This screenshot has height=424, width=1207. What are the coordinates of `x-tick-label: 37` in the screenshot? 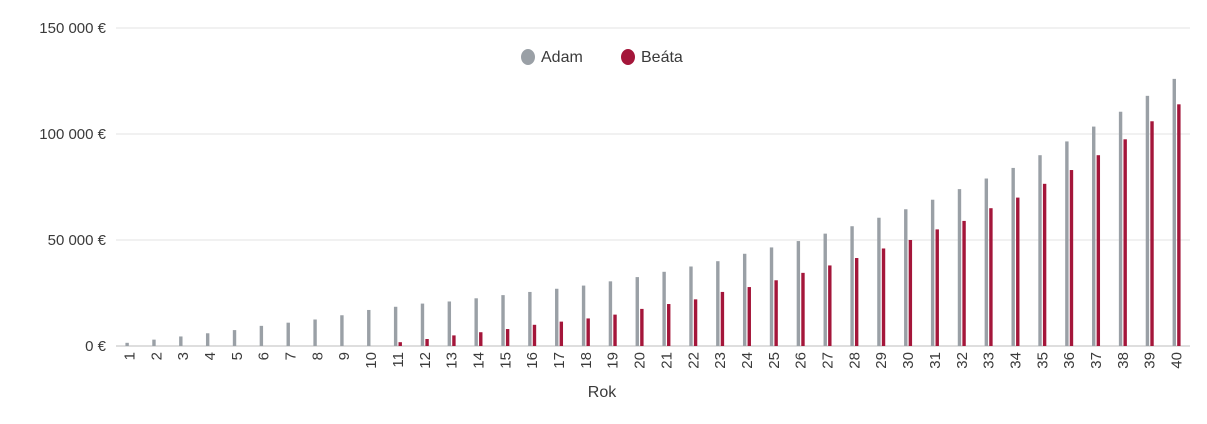 It's located at (1096, 360).